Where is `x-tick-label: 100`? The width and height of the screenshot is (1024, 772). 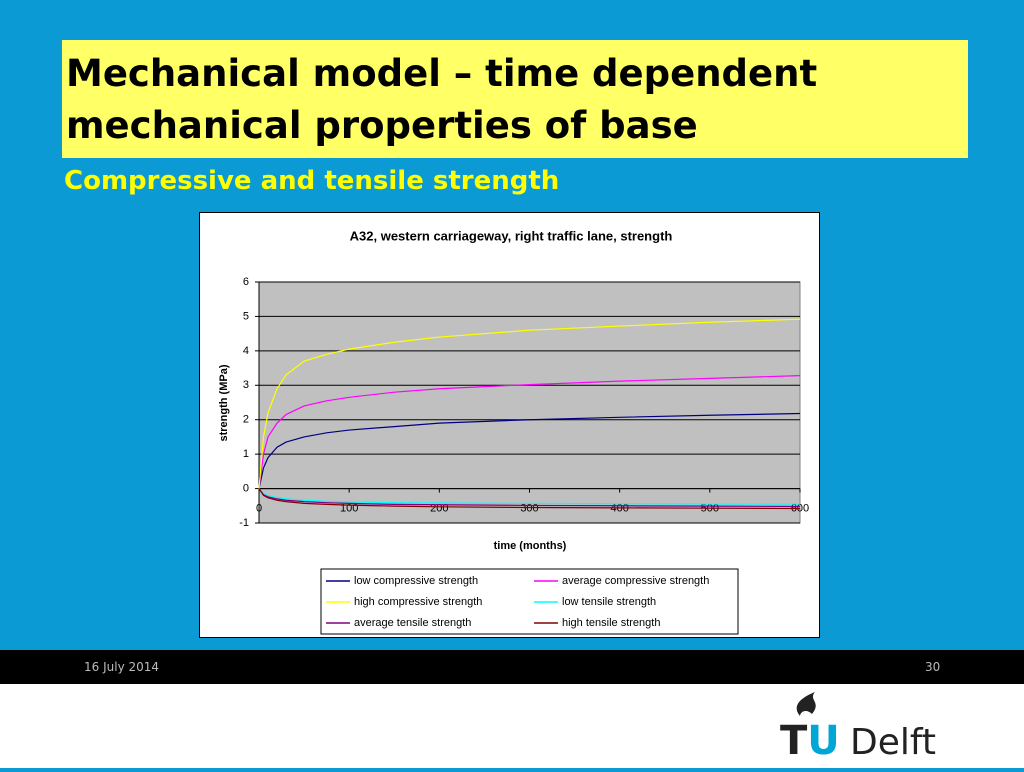
x-tick-label: 100 is located at coordinates (349, 508).